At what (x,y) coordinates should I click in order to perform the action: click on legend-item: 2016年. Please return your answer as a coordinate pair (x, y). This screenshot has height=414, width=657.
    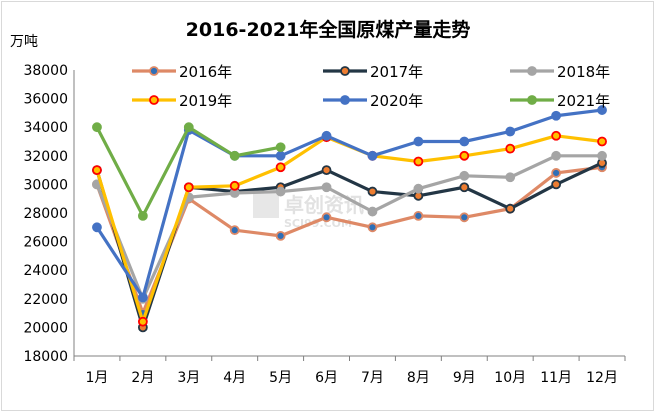
    Looking at the image, I should click on (182, 72).